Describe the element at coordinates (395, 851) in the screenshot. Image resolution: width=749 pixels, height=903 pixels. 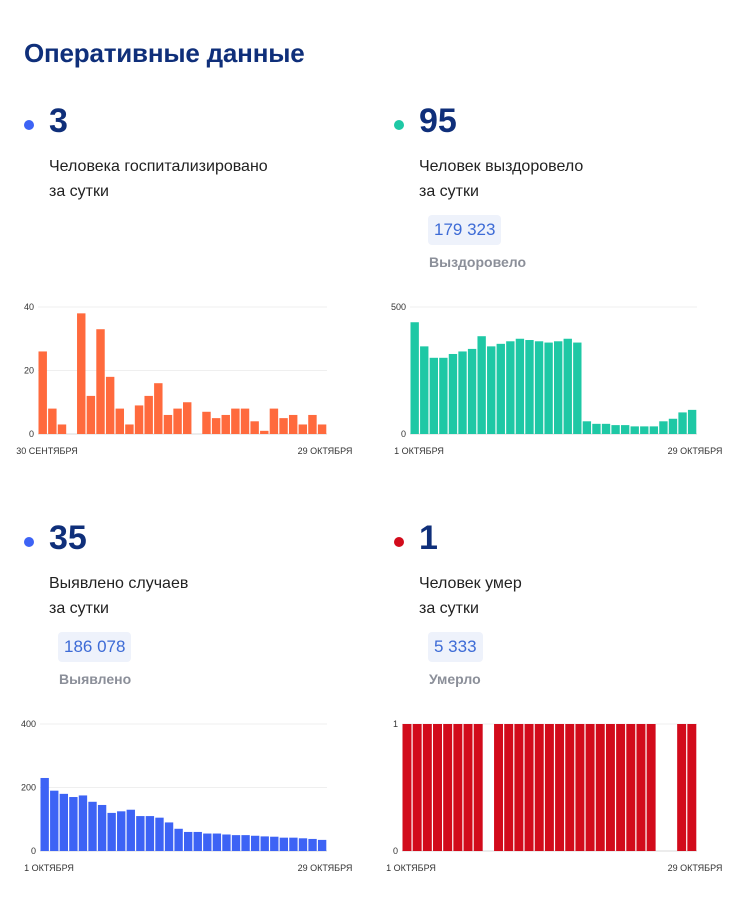
I see `y-tick-label: 0` at that location.